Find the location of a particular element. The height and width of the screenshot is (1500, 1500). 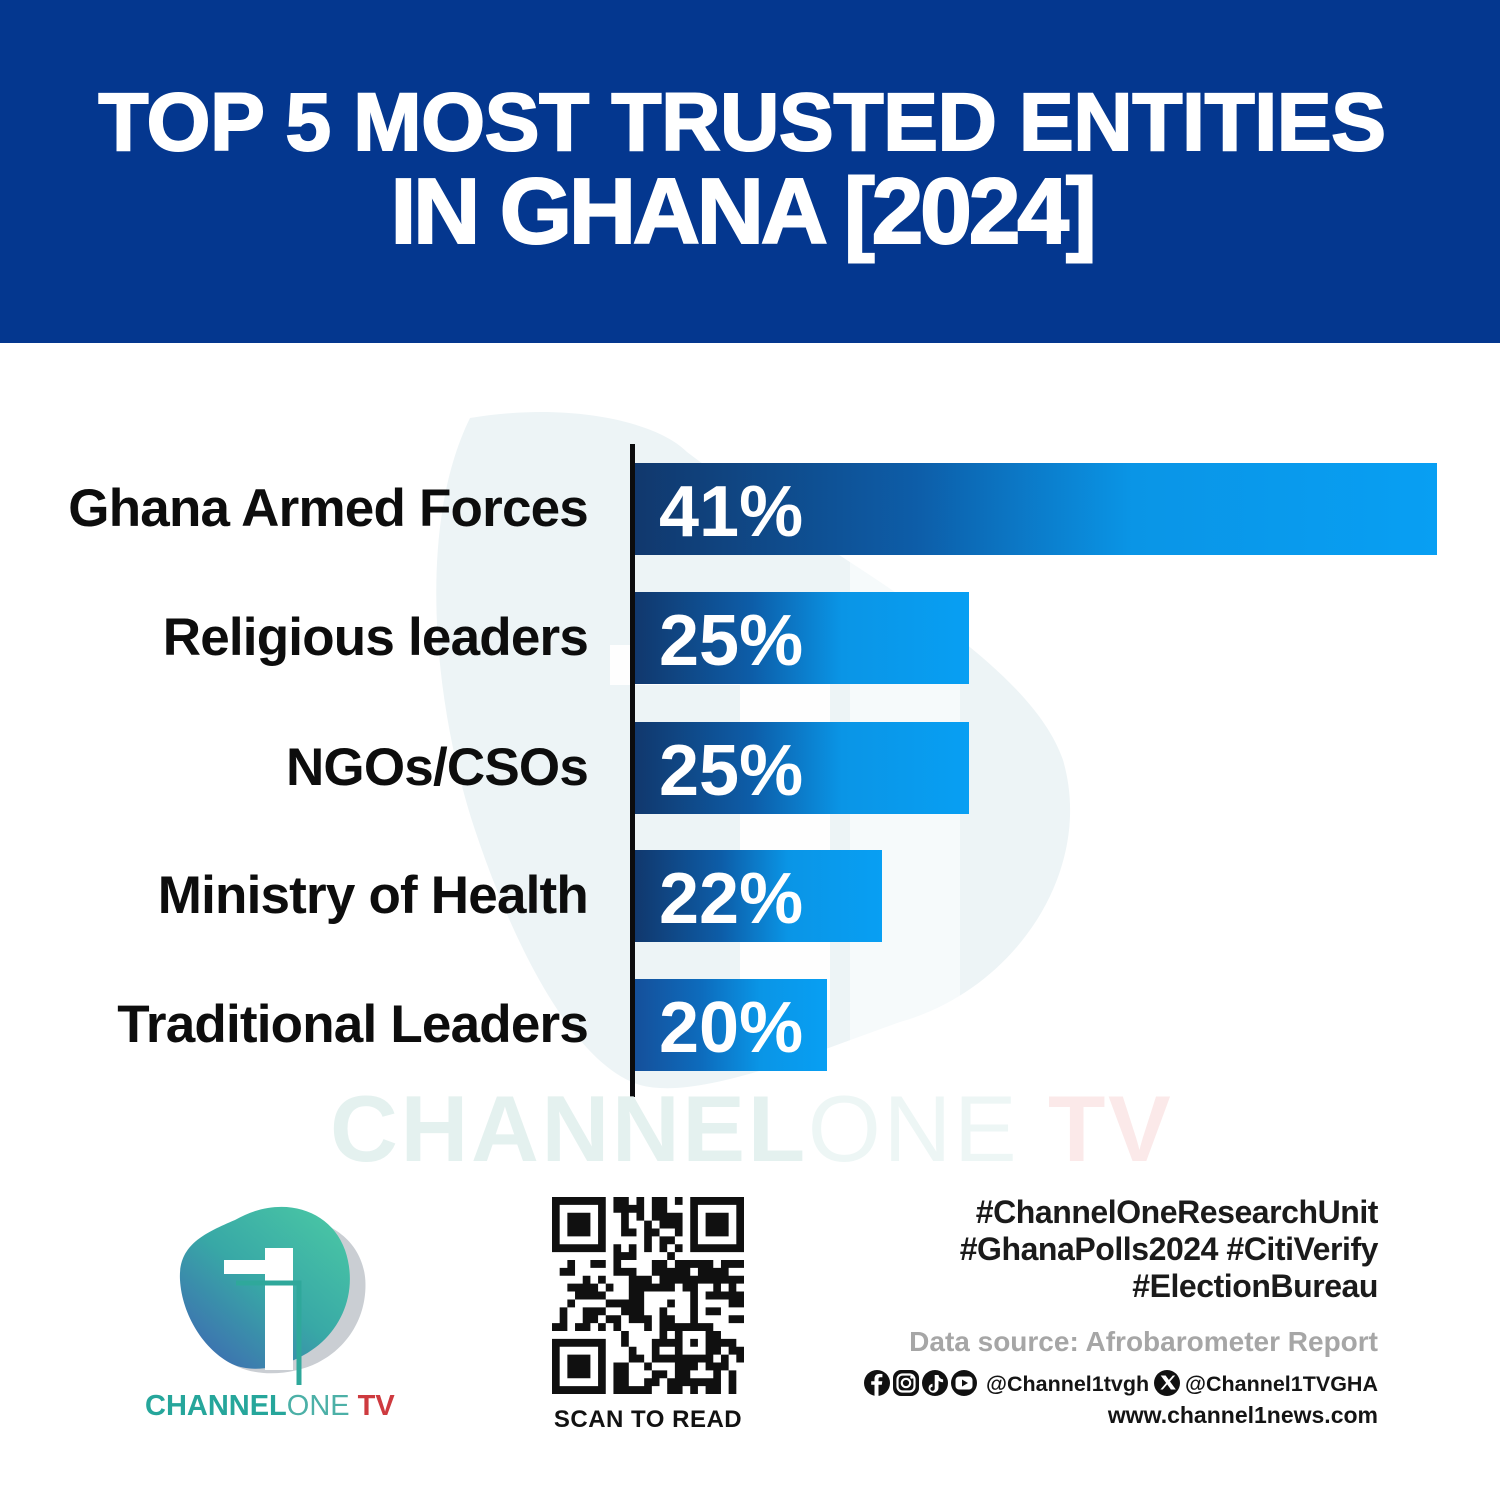

svg-text: CHANNELONE TV is located at coordinates (270, 1406).